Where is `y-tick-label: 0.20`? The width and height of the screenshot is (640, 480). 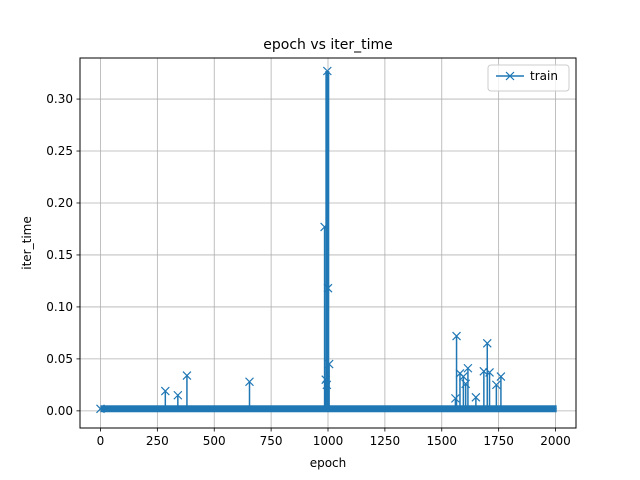
y-tick-label: 0.20 is located at coordinates (59, 203).